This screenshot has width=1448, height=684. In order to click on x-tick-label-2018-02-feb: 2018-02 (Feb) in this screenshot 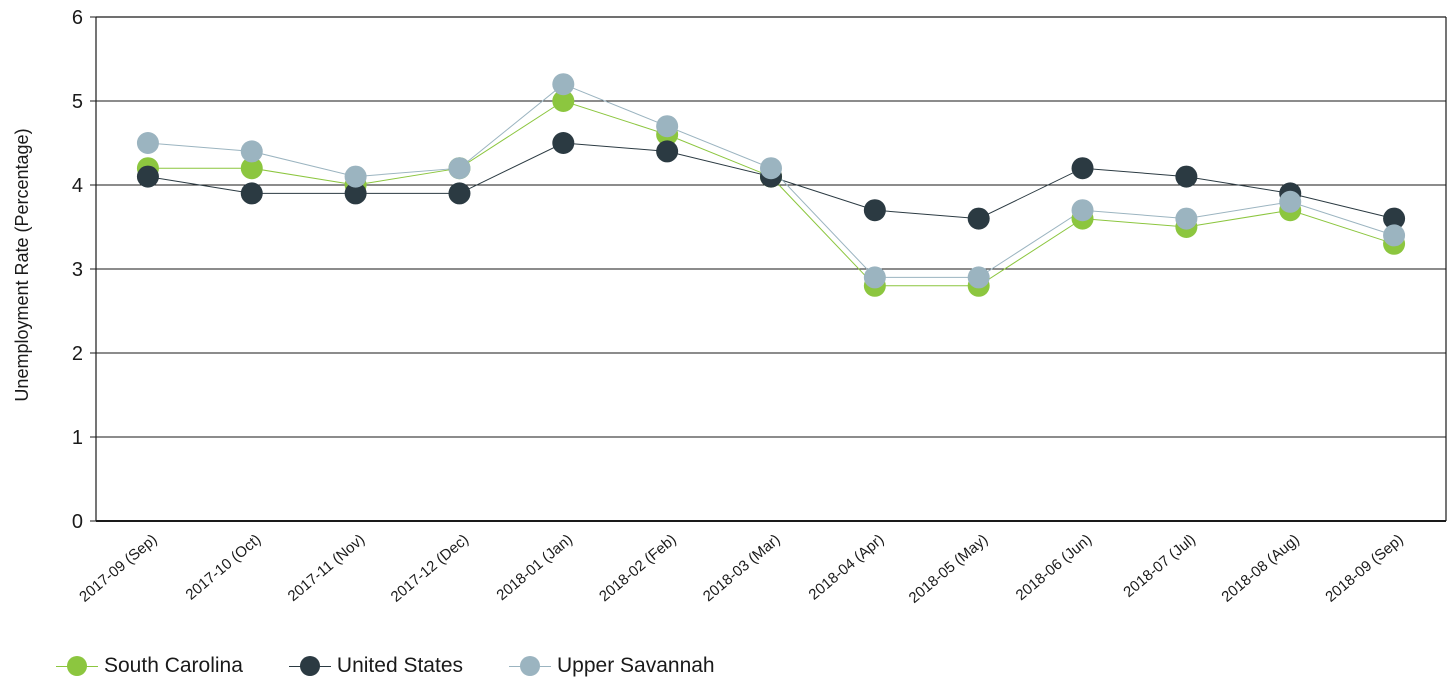, I will do `click(638, 568)`.